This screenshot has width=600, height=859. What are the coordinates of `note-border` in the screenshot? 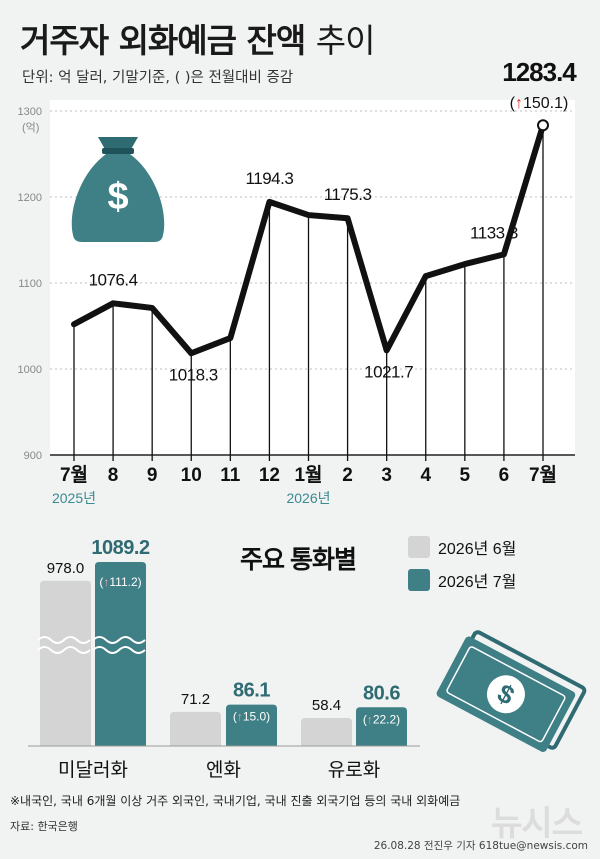 It's located at (506, 694).